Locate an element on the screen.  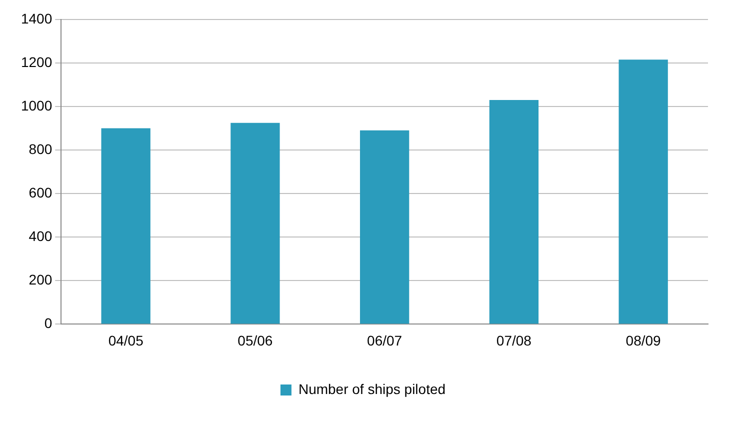
x-tick-label: 05/06 is located at coordinates (255, 340).